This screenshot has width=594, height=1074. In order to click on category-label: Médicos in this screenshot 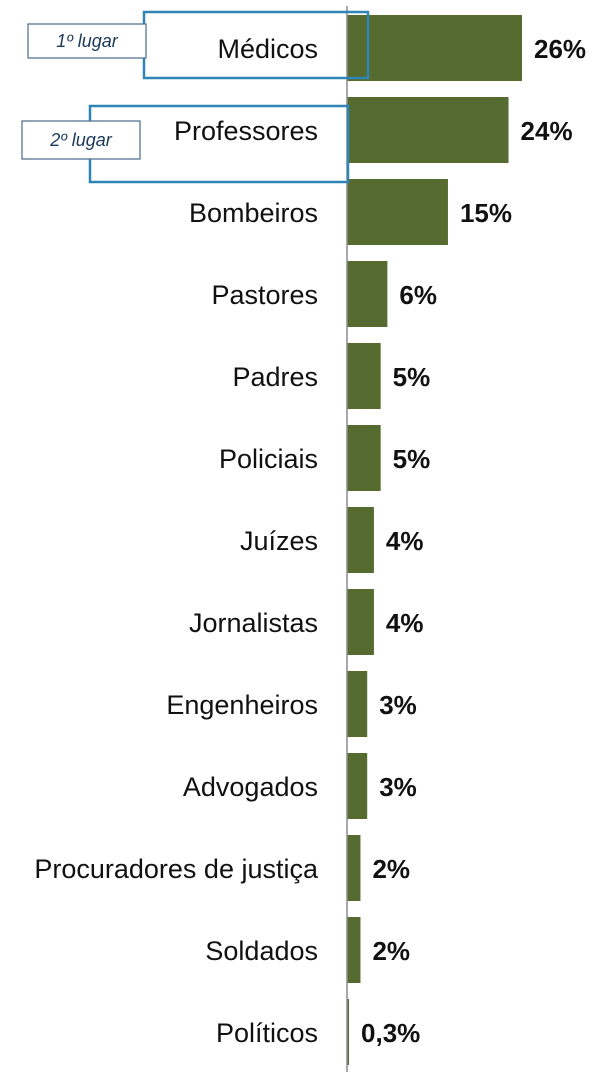, I will do `click(267, 49)`.